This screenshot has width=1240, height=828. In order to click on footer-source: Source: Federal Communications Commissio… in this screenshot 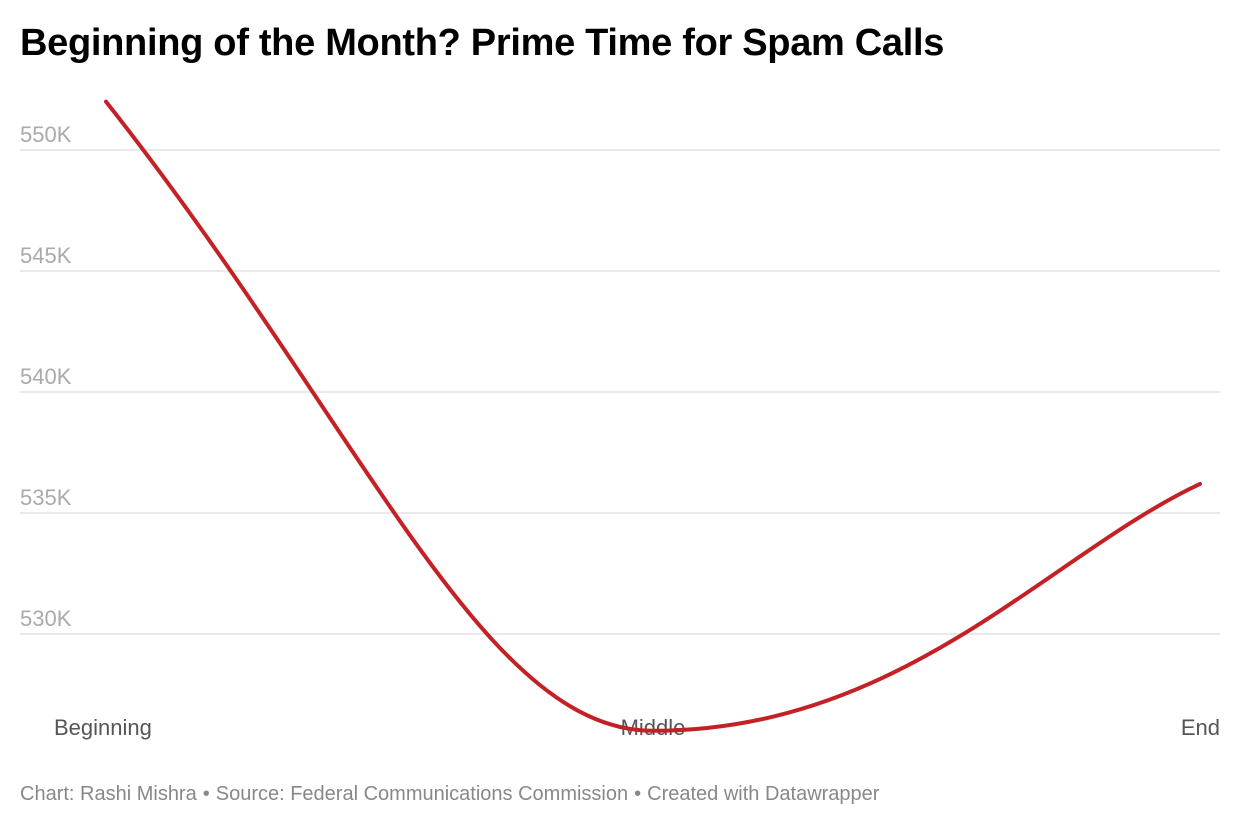, I will do `click(422, 794)`.